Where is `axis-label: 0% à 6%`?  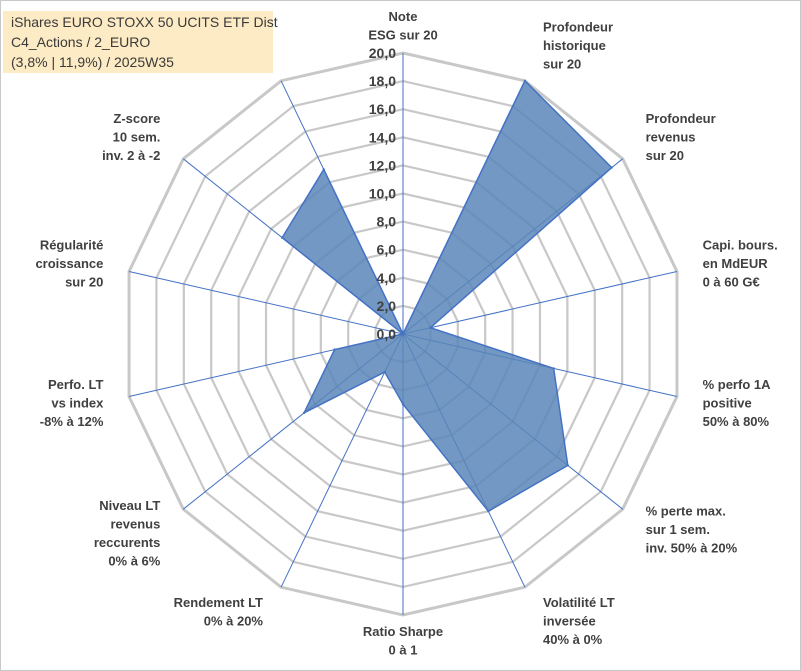 axis-label: 0% à 6% is located at coordinates (134, 561).